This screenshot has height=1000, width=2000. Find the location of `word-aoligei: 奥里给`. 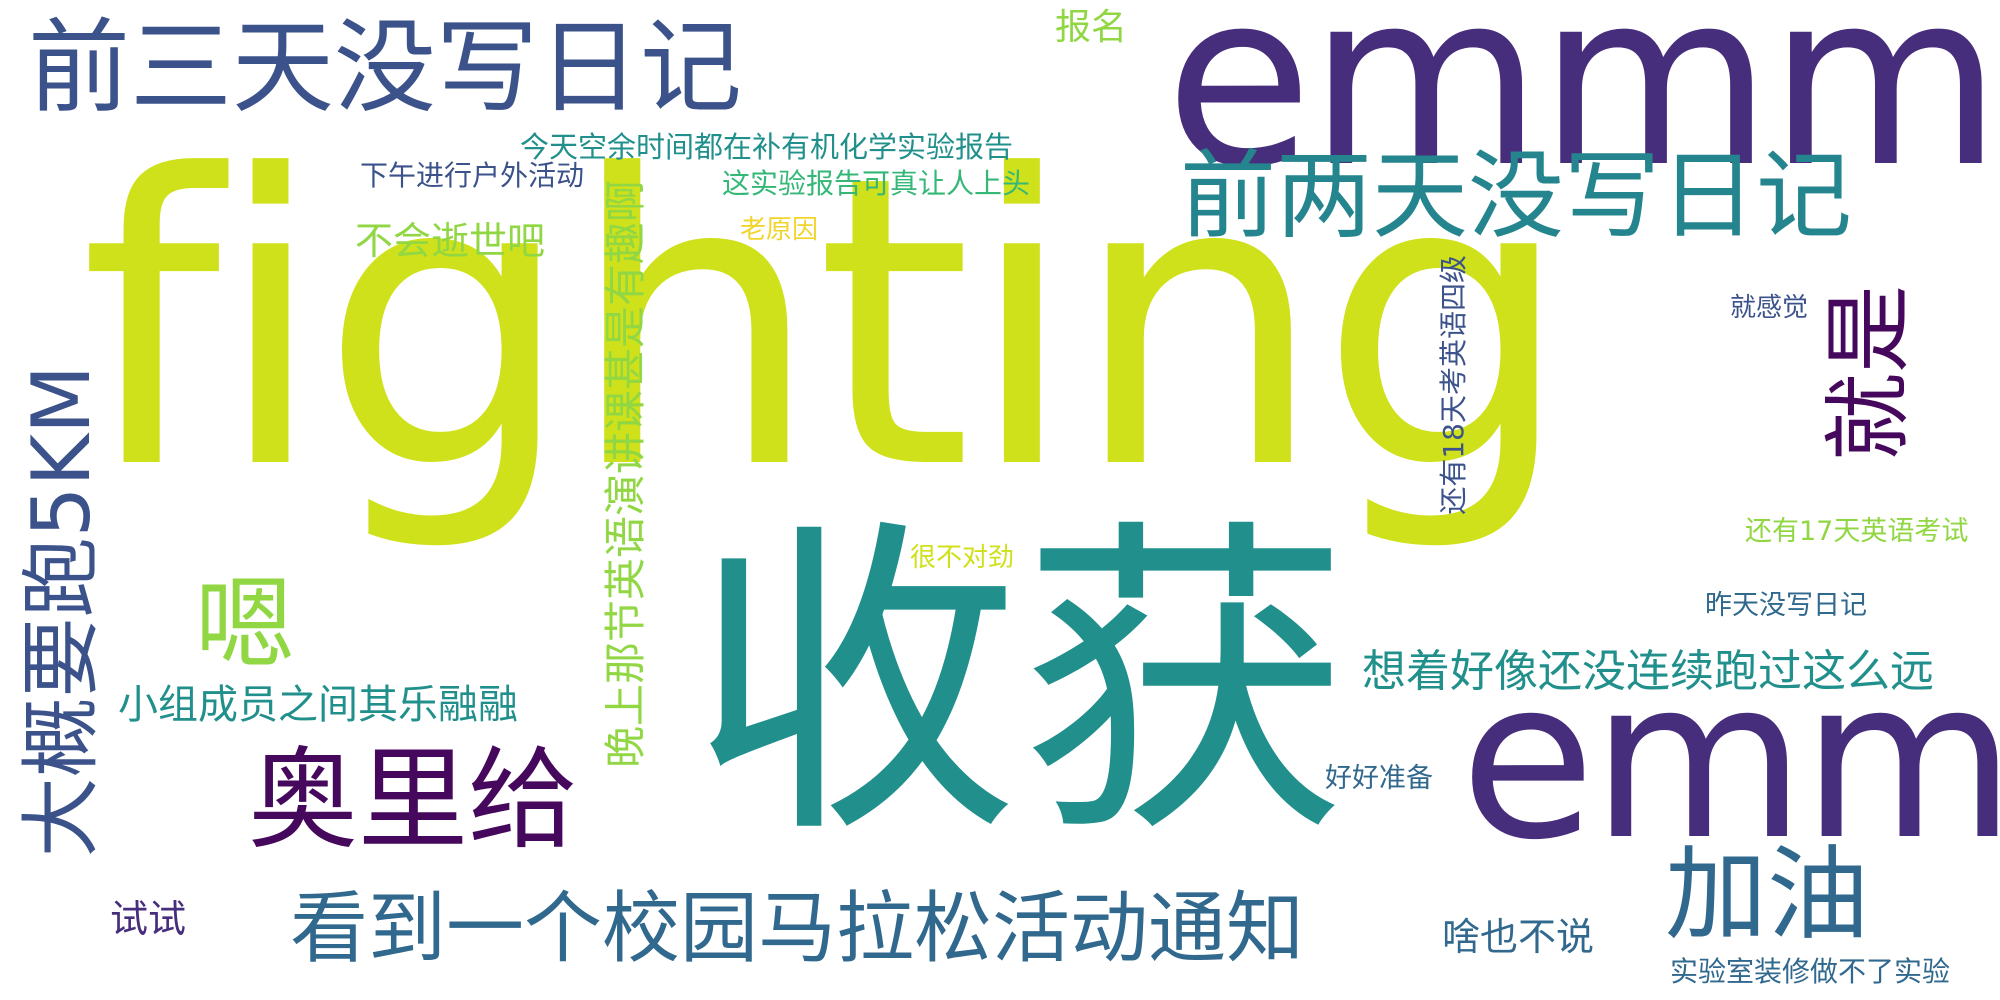

word-aoligei: 奥里给 is located at coordinates (413, 800).